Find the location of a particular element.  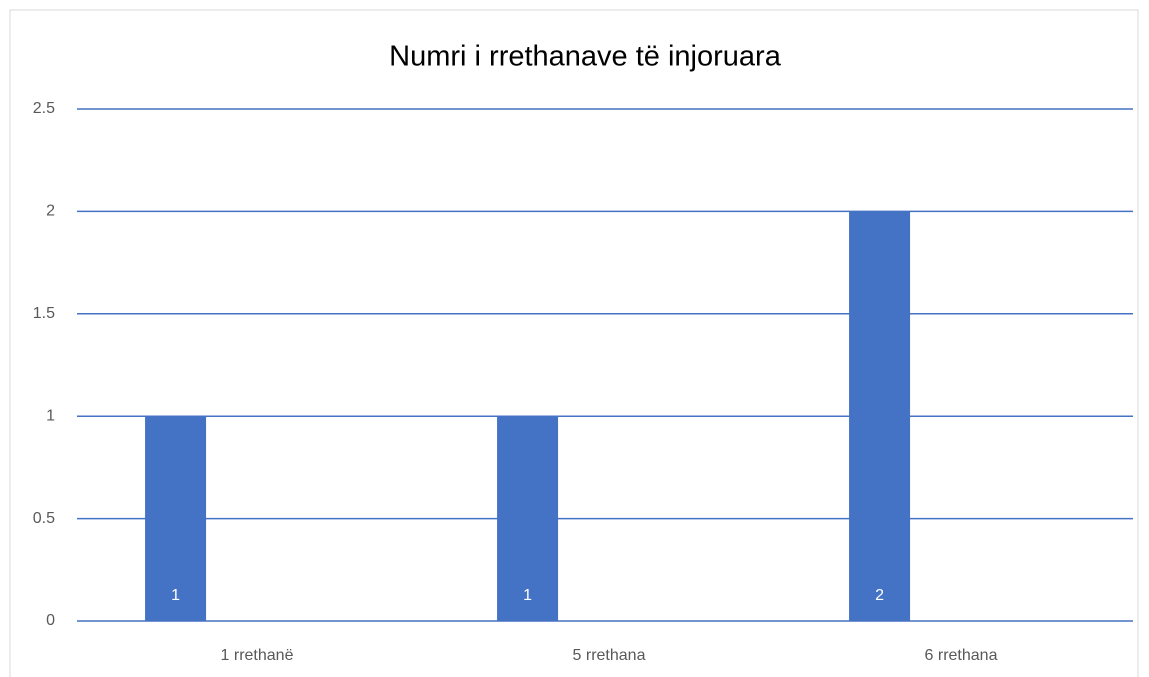

y-tick-label: 0 is located at coordinates (50, 620).